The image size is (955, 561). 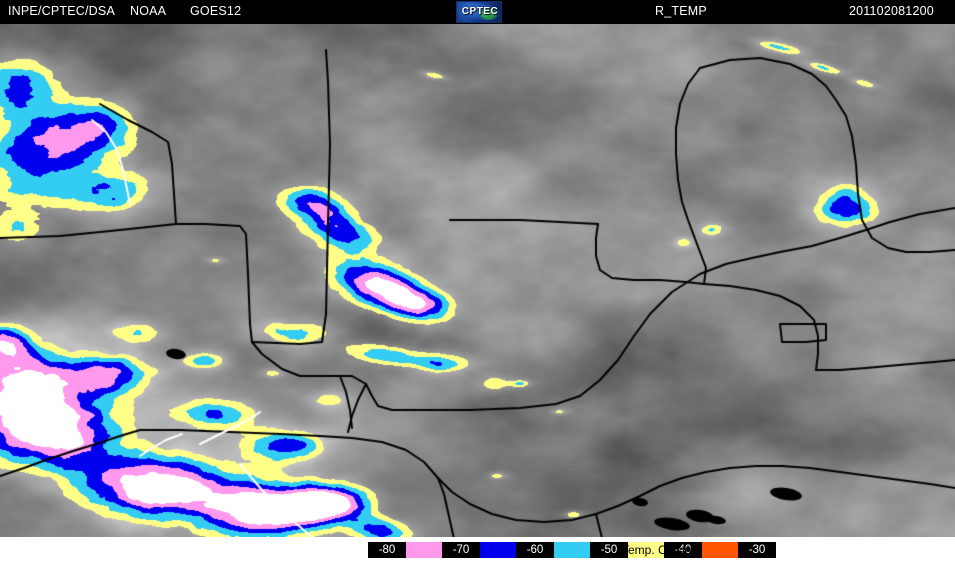 I want to click on legend-tick-minus30: -30, so click(x=757, y=550).